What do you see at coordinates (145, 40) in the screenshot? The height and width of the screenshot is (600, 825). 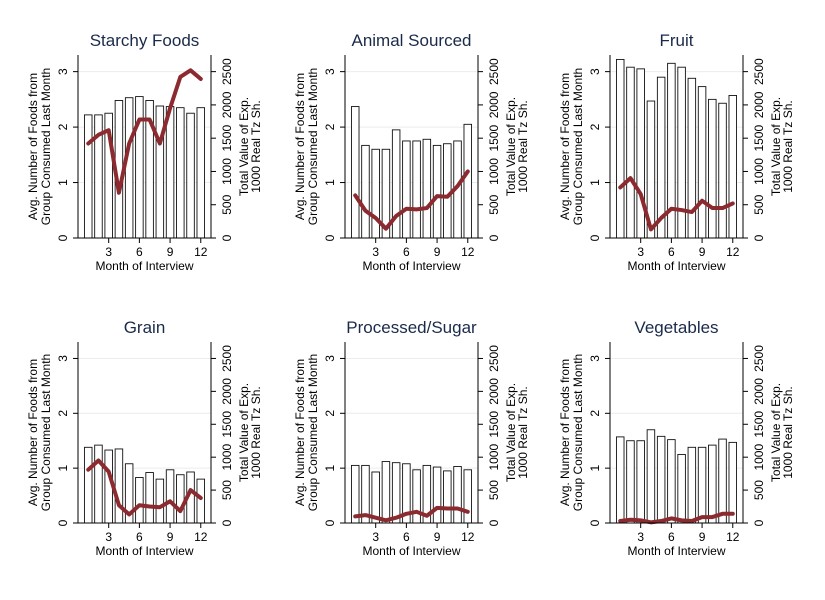 I see `chart-title: Starchy Foods` at bounding box center [145, 40].